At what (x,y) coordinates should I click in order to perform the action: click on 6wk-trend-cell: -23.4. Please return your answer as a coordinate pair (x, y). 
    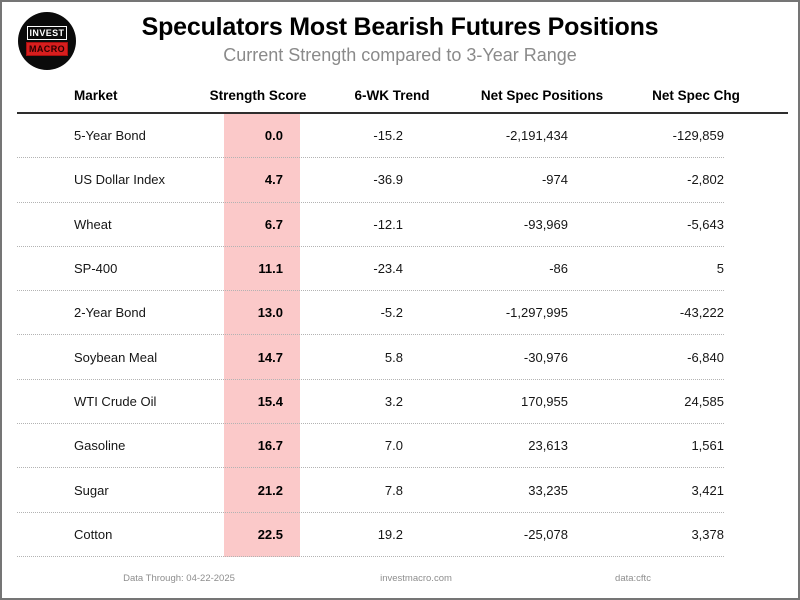
    Looking at the image, I should click on (388, 269).